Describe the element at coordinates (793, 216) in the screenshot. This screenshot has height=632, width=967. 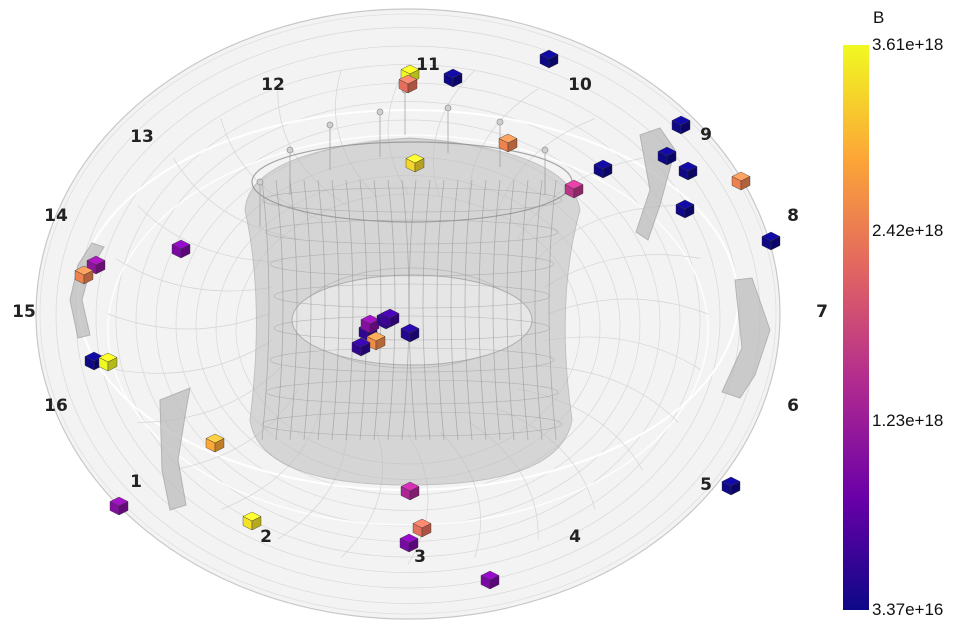
I see `sector-label: 8` at that location.